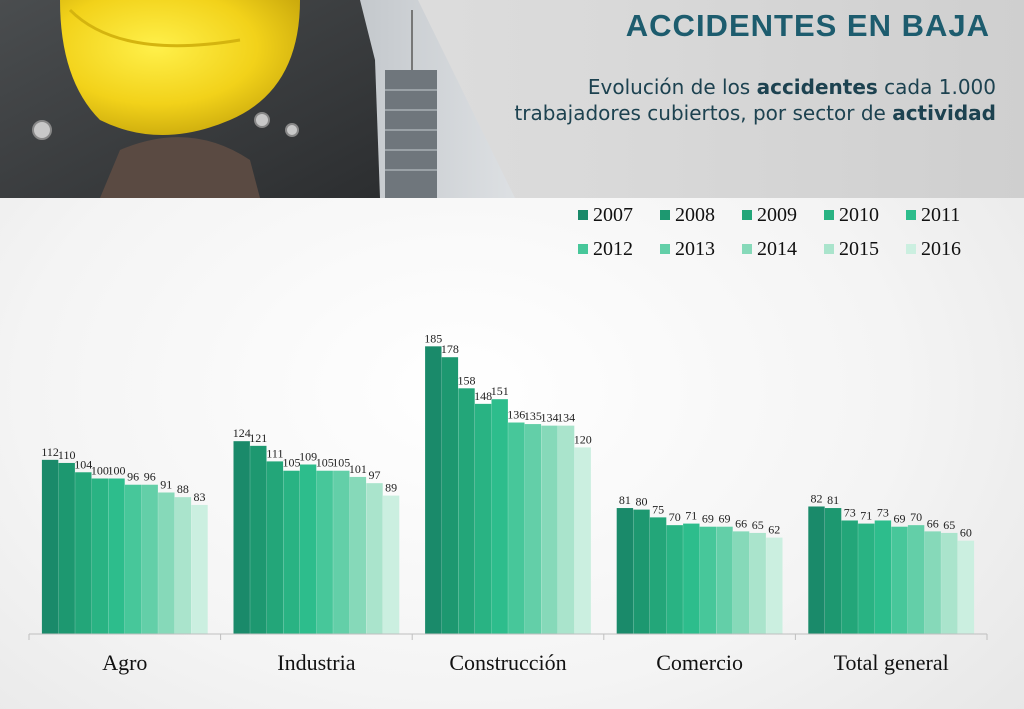 The height and width of the screenshot is (709, 1024). What do you see at coordinates (324, 552) in the screenshot?
I see `bar-industria-2012` at bounding box center [324, 552].